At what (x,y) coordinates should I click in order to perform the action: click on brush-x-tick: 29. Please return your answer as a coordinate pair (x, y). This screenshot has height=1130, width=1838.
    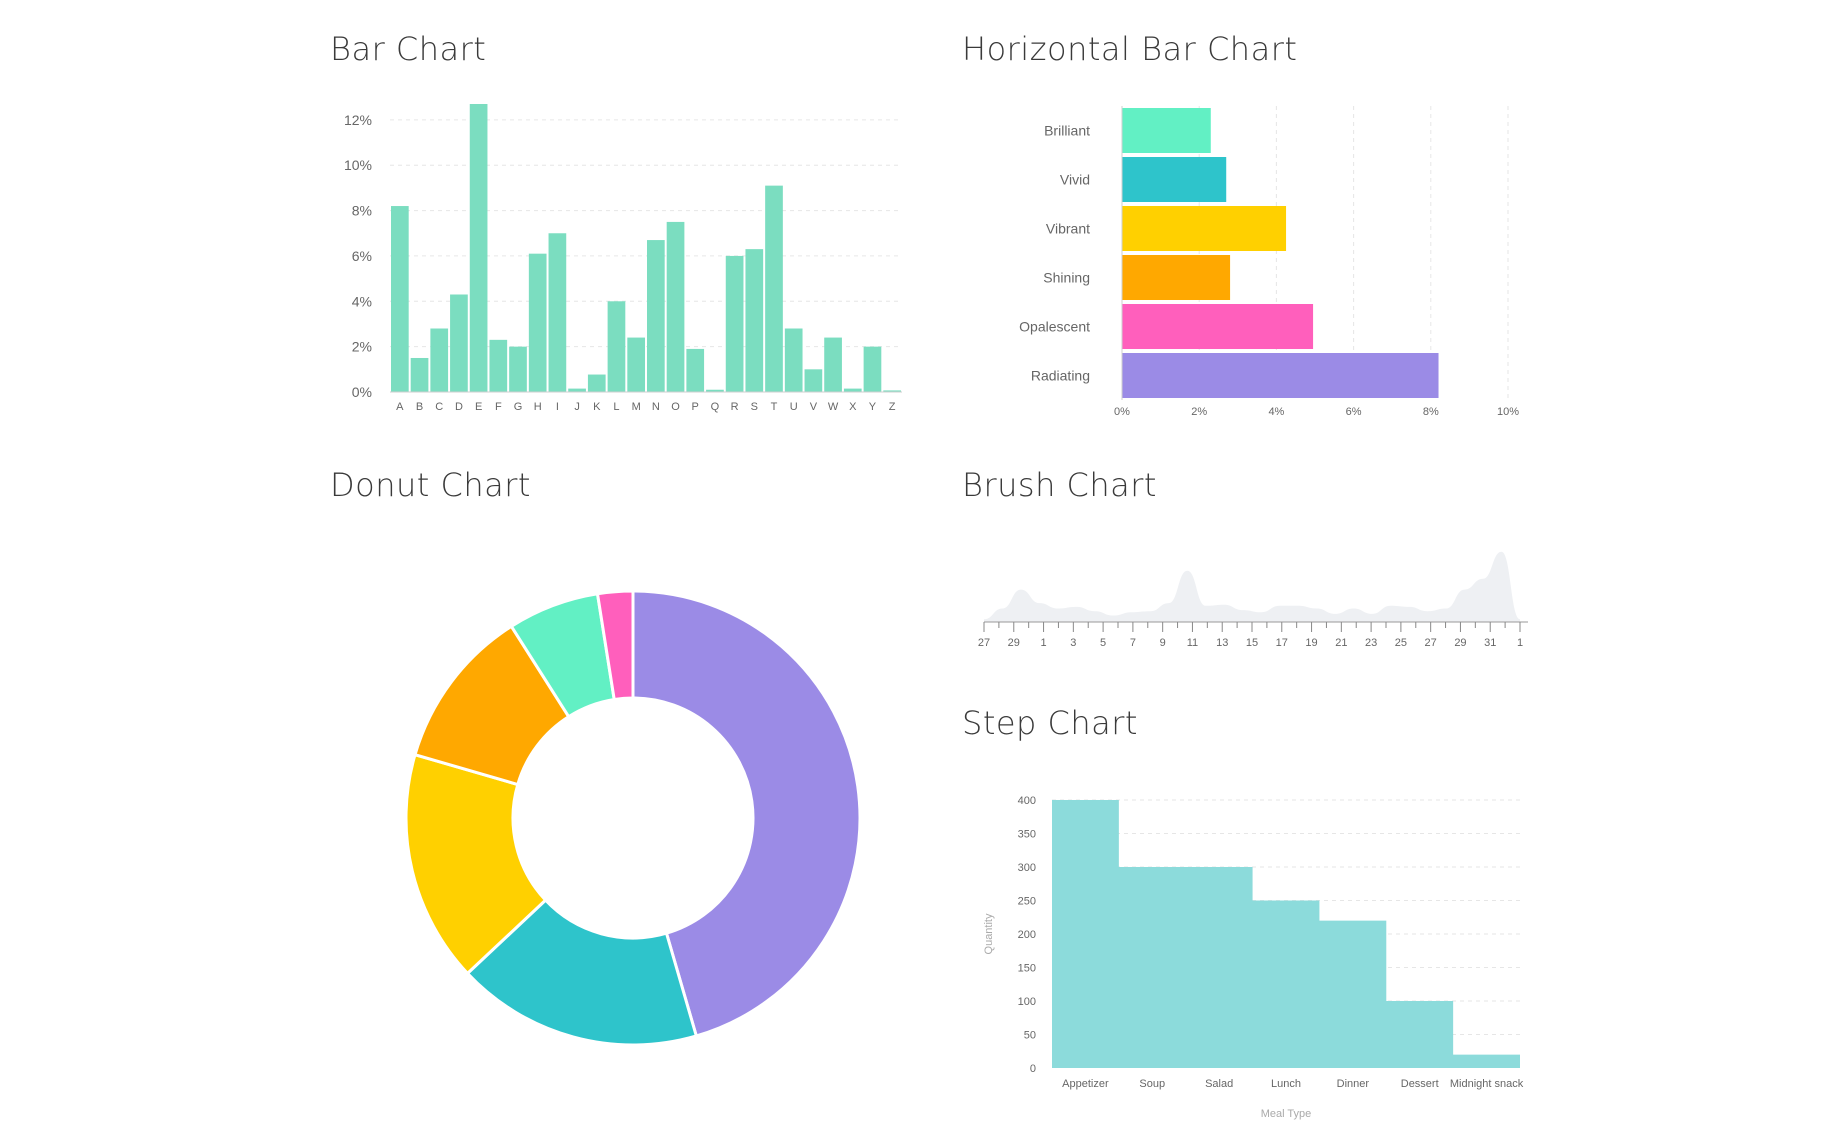
    Looking at the image, I should click on (1460, 643).